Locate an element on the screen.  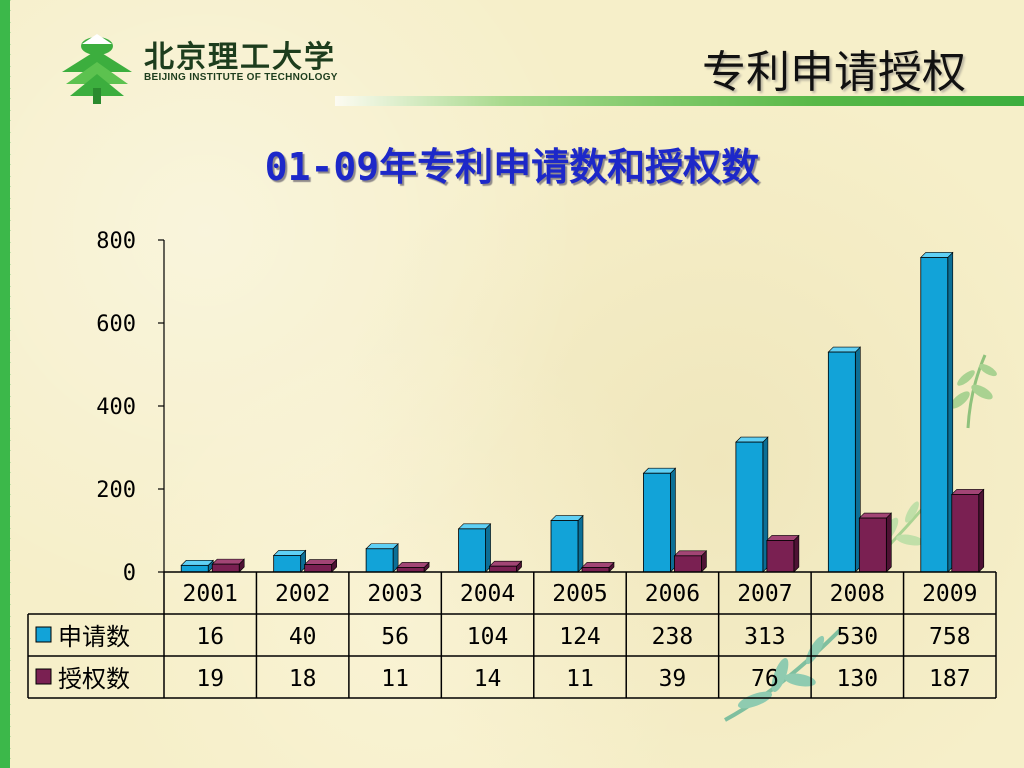
data-label: 530 is located at coordinates (858, 637).